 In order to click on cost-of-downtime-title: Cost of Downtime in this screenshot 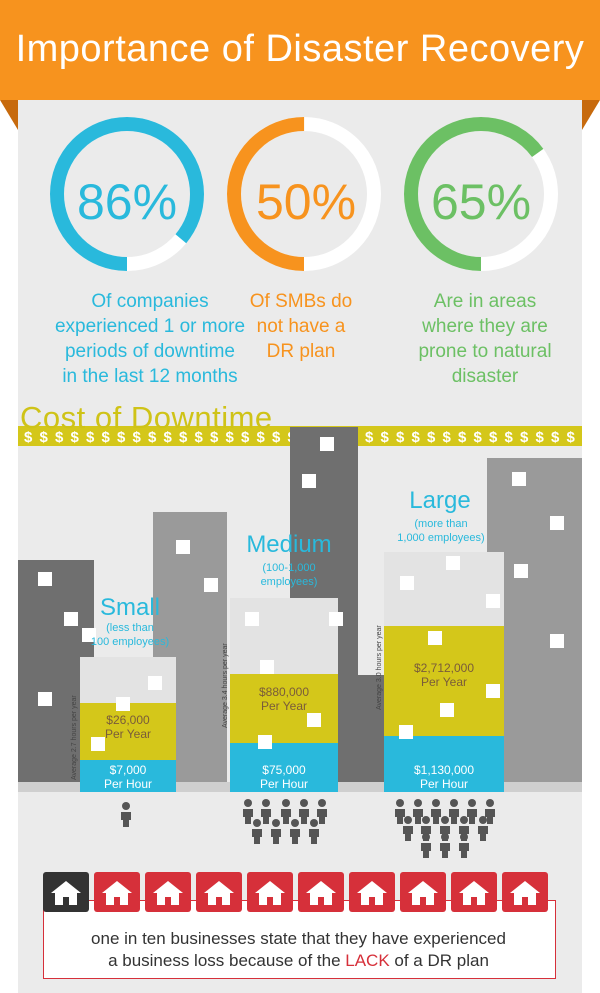, I will do `click(146, 417)`.